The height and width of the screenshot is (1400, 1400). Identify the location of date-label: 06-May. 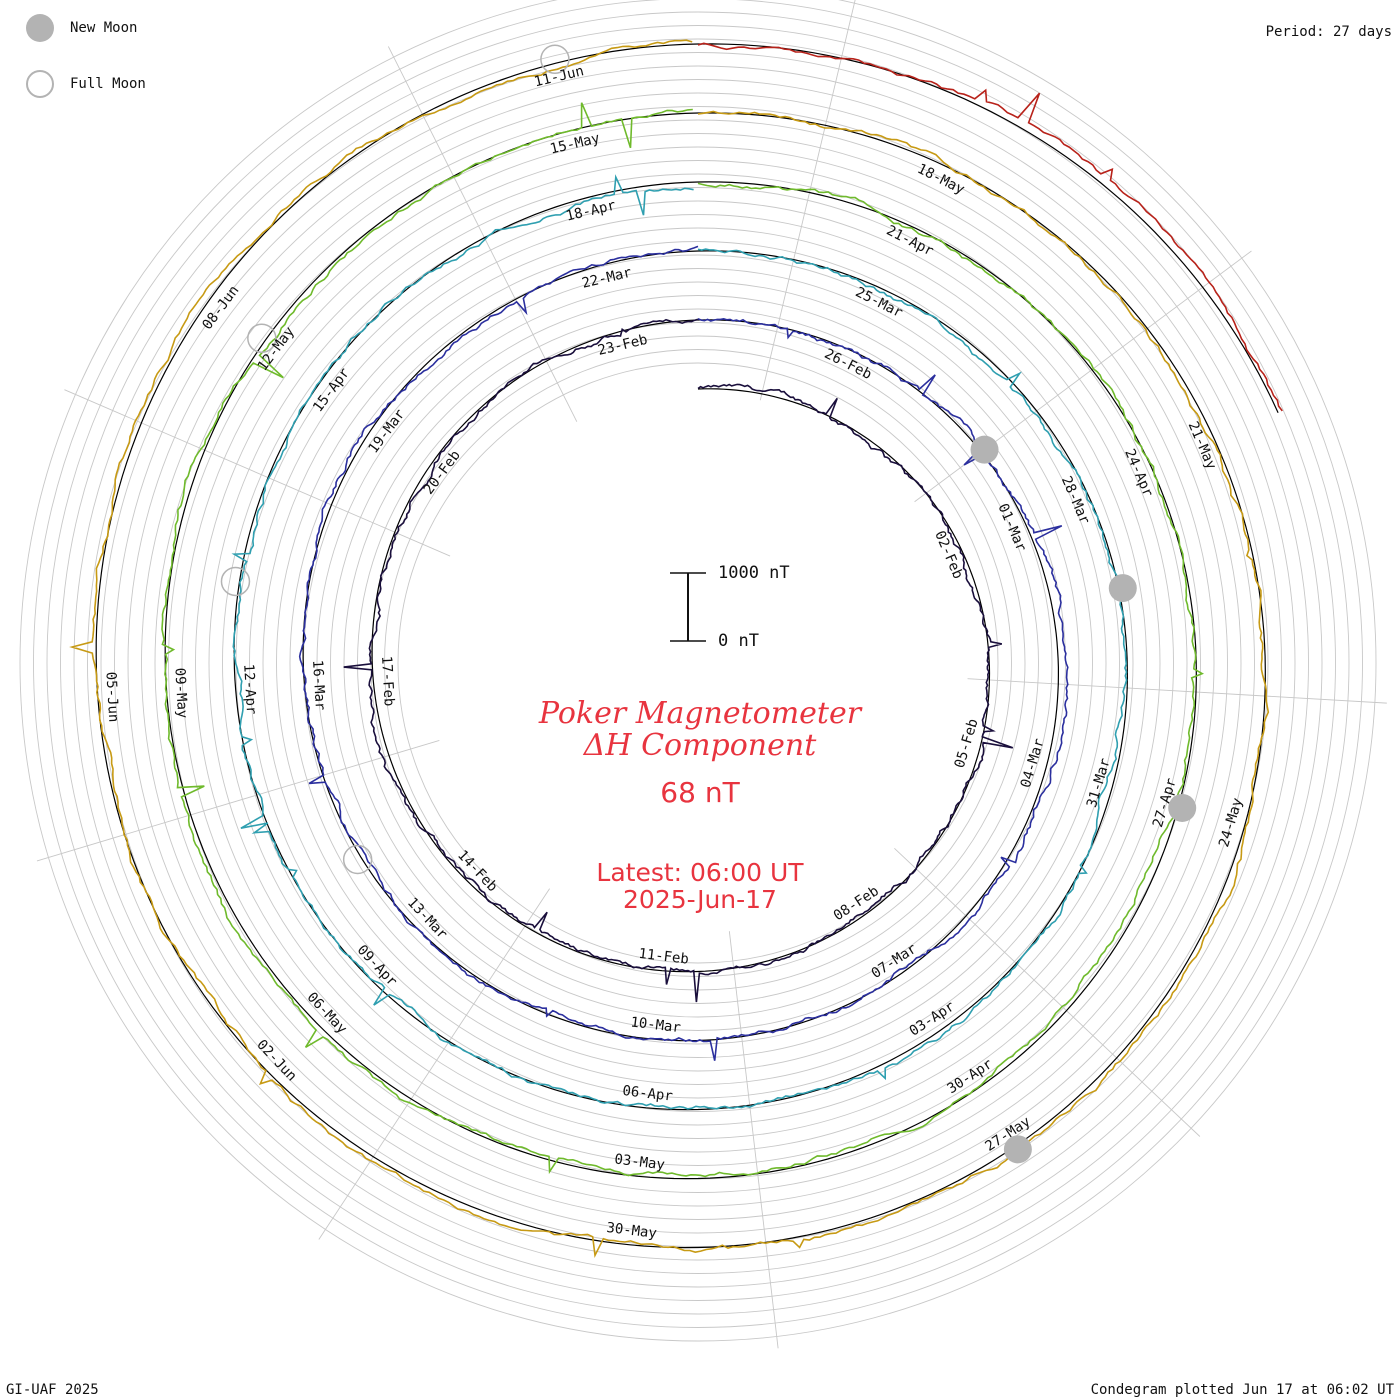
(327, 1013).